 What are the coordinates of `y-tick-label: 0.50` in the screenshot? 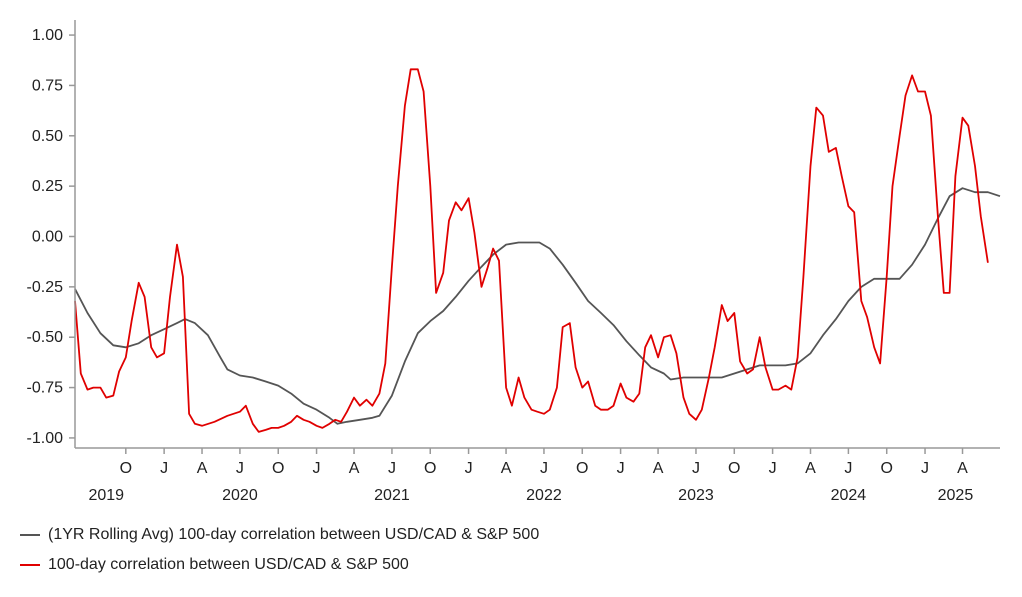 It's located at (47, 136).